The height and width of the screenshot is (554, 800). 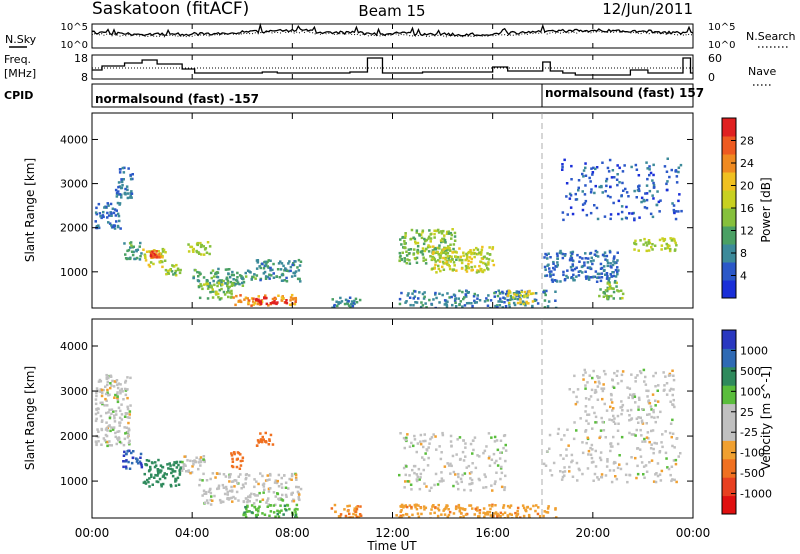 I want to click on velocity-colorbar-swatch, so click(x=729, y=395).